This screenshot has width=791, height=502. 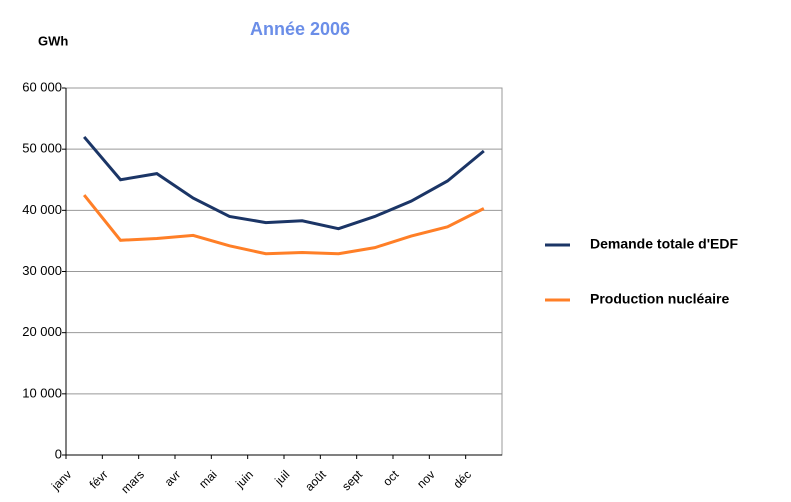 What do you see at coordinates (208, 479) in the screenshot?
I see `x-tick-label: mai` at bounding box center [208, 479].